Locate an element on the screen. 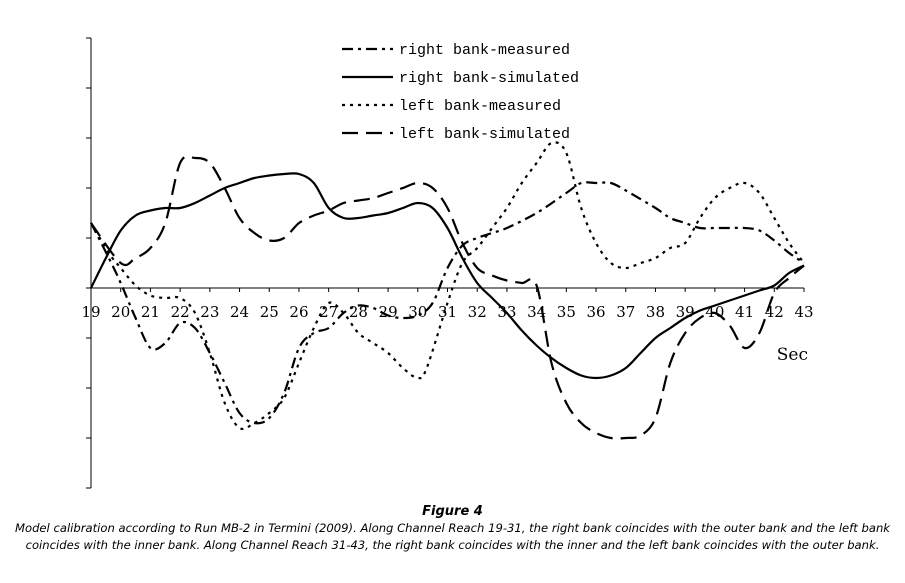  x-tick-label: 36 is located at coordinates (595, 312).